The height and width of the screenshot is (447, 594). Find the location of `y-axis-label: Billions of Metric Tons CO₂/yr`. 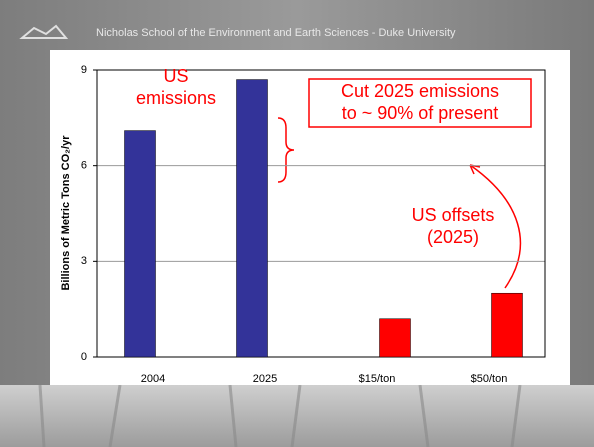

y-axis-label: Billions of Metric Tons CO₂/yr is located at coordinates (66, 213).